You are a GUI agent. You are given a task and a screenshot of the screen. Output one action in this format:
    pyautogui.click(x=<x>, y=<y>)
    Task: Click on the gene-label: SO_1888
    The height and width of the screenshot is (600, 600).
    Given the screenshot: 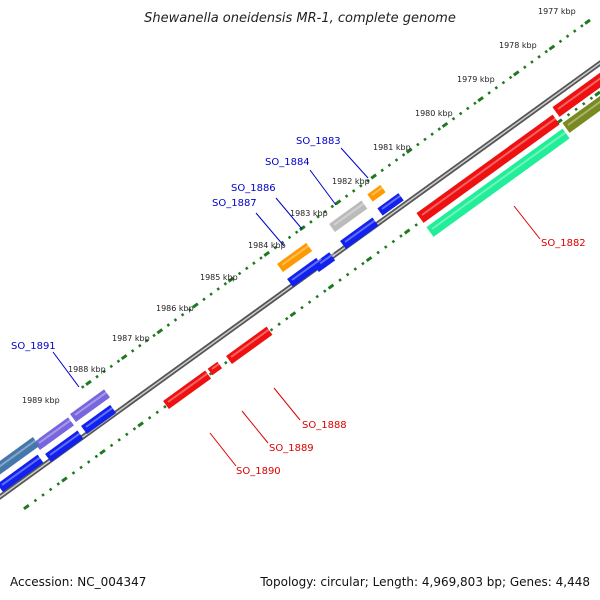 What is the action you would take?
    pyautogui.click(x=324, y=425)
    